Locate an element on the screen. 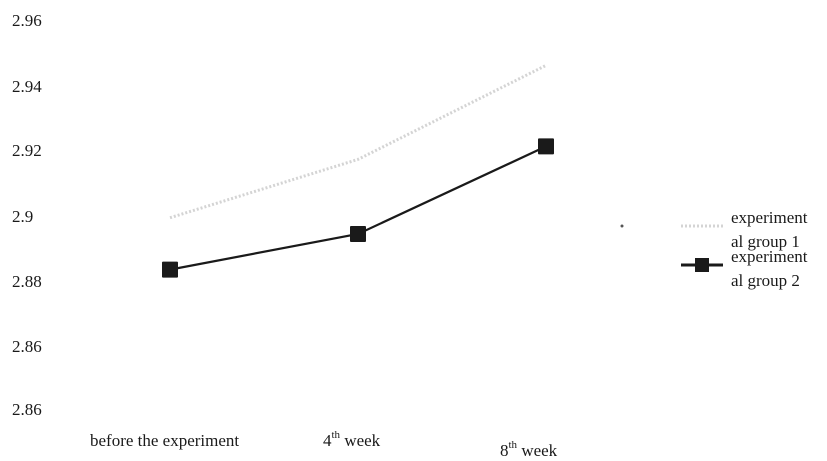 The height and width of the screenshot is (461, 827). legend-label: al group 2 is located at coordinates (765, 280).